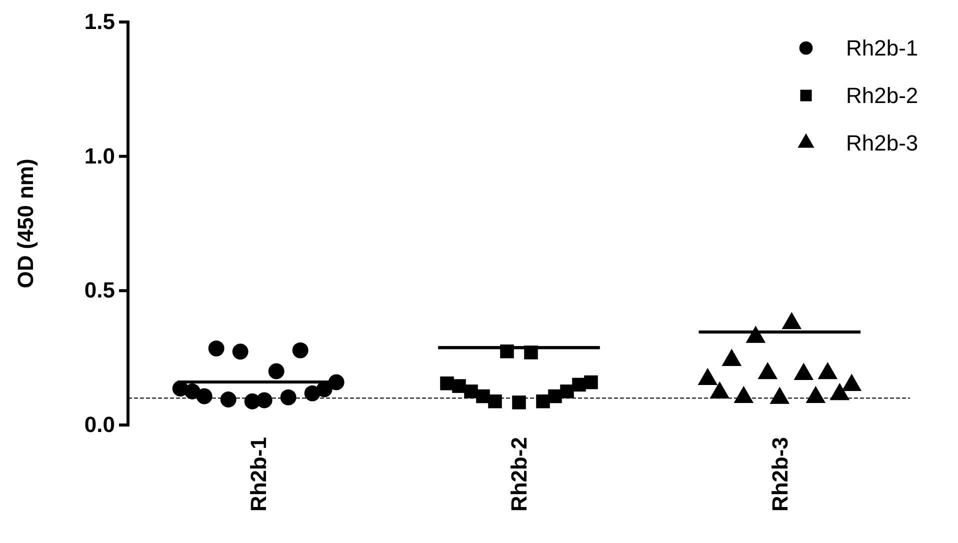  Describe the element at coordinates (99, 21) in the screenshot. I see `y-tick-label: 1.5` at that location.